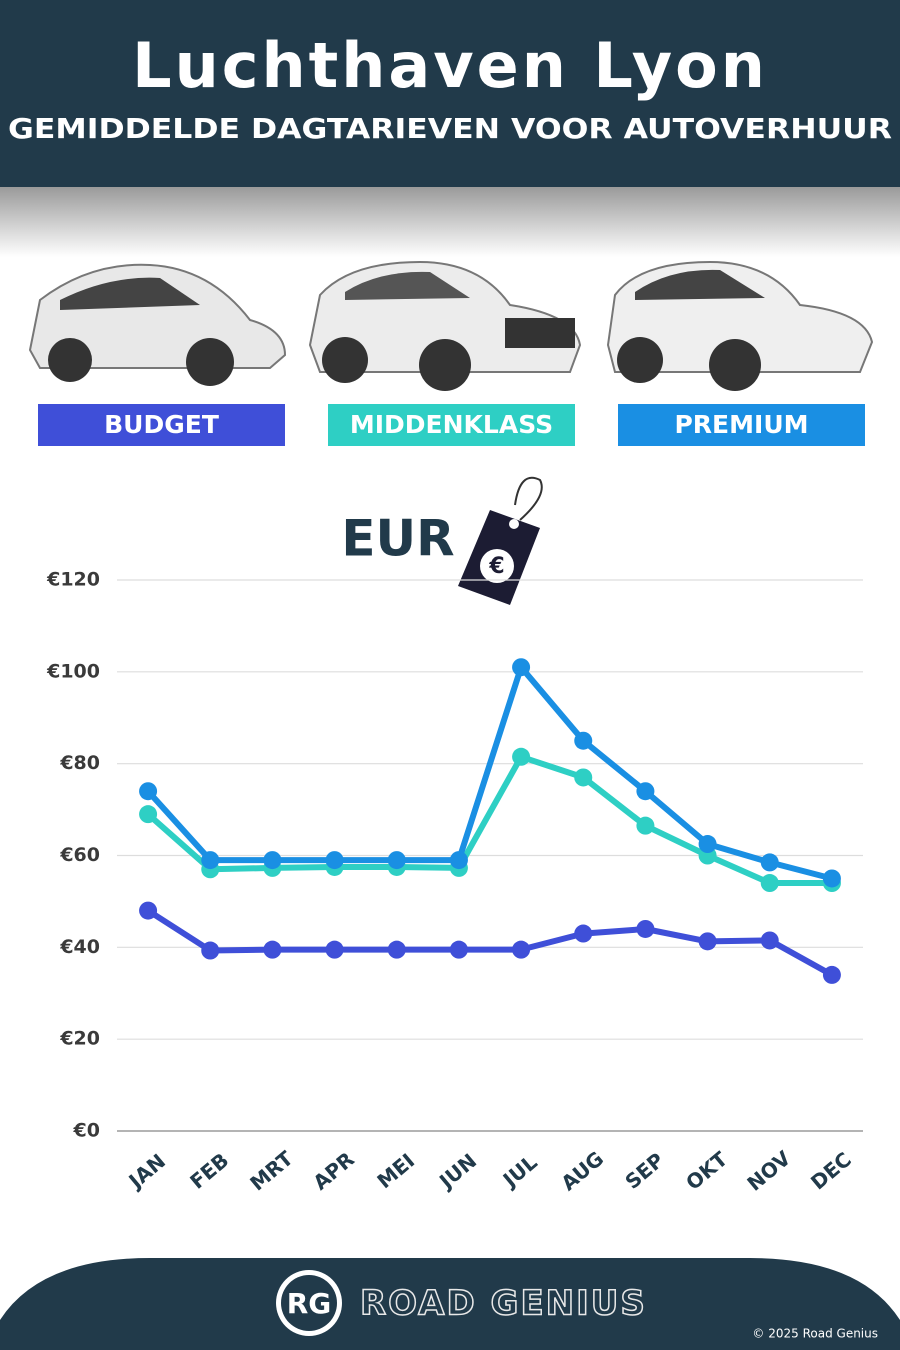 The image size is (900, 1350). I want to click on x-tick-label: APR, so click(333, 1171).